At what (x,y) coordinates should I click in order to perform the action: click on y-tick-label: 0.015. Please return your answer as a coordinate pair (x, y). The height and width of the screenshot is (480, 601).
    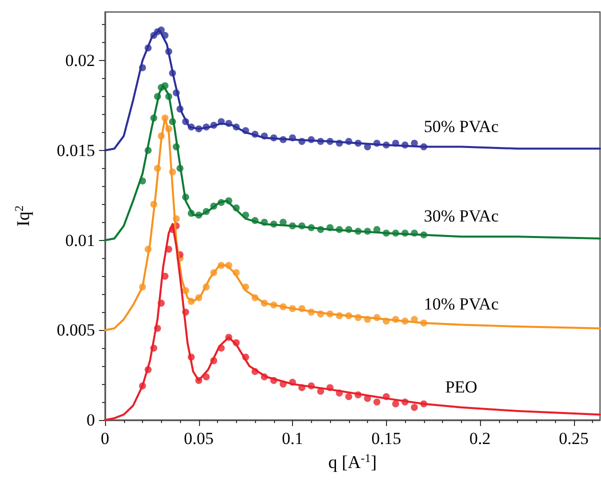
    Looking at the image, I should click on (75, 150).